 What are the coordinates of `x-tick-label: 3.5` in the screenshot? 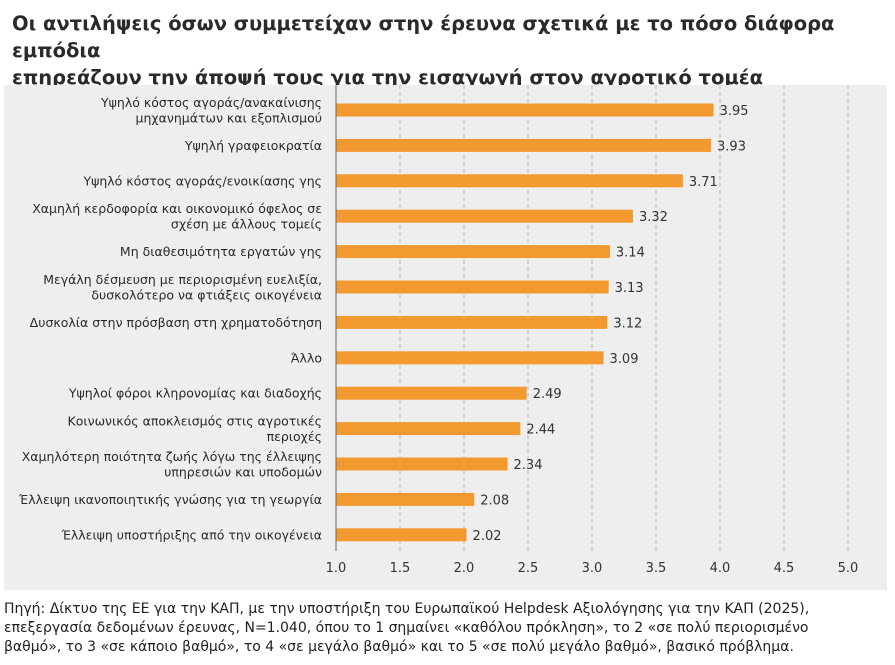 It's located at (656, 568).